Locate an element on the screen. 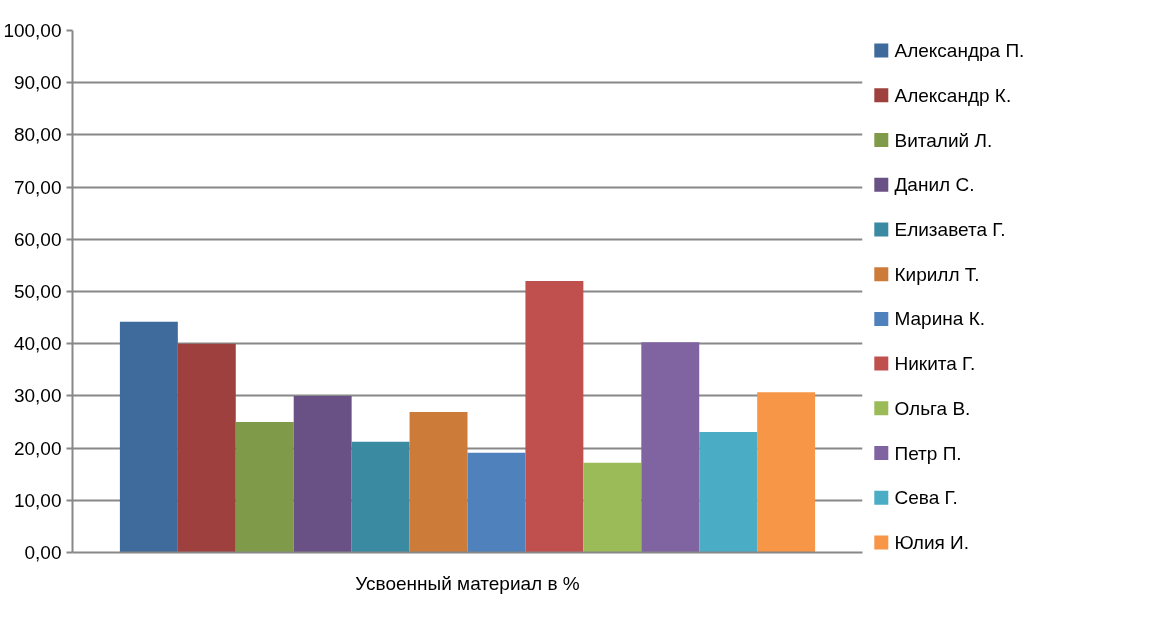 The width and height of the screenshot is (1150, 622). y-tick-label: 0,00 is located at coordinates (43, 552).